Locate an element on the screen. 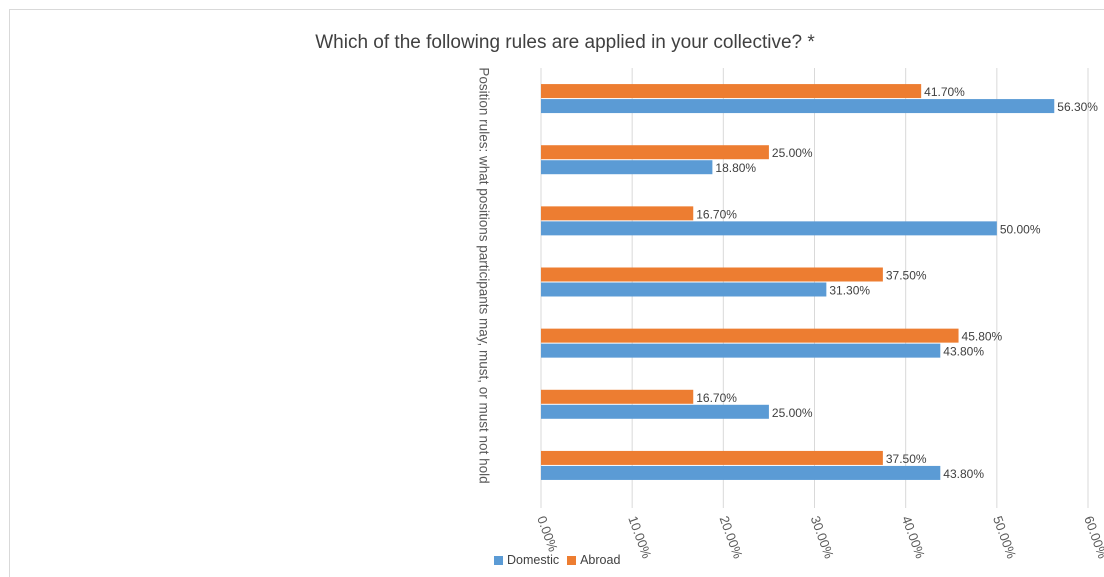  bar-value-label: 18.80% is located at coordinates (735, 168).